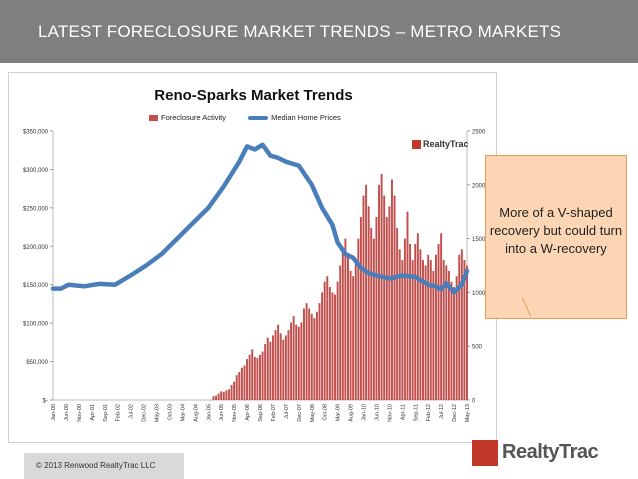 The height and width of the screenshot is (479, 638). Describe the element at coordinates (479, 294) in the screenshot. I see `right-tick-label: 1000` at that location.